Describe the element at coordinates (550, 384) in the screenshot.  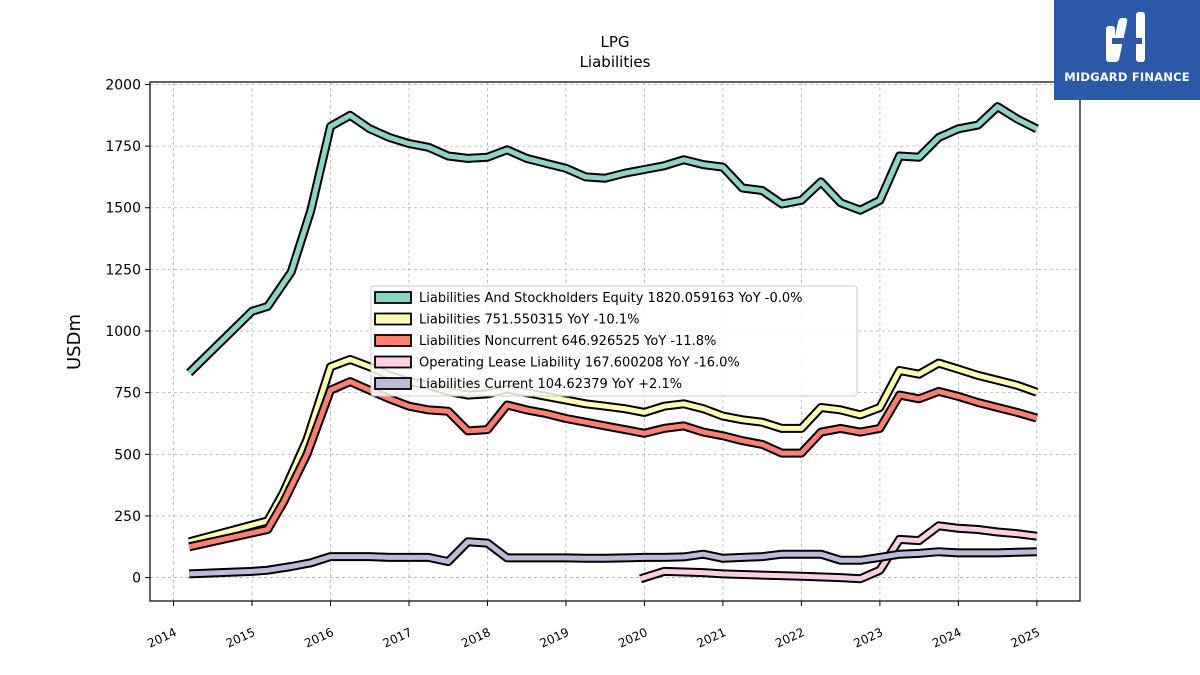
I see `legend-label: Liabilities Current 104.62379 YoY +2.1%` at that location.